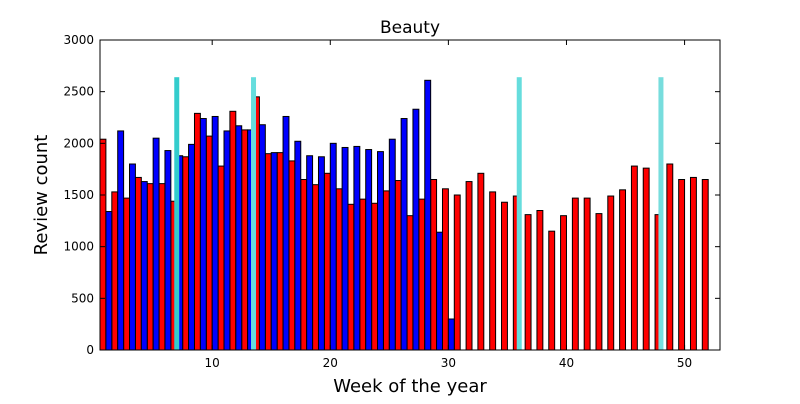 This screenshot has width=800, height=404. Describe the element at coordinates (410, 386) in the screenshot. I see `x-axis-title: Week of the year` at that location.